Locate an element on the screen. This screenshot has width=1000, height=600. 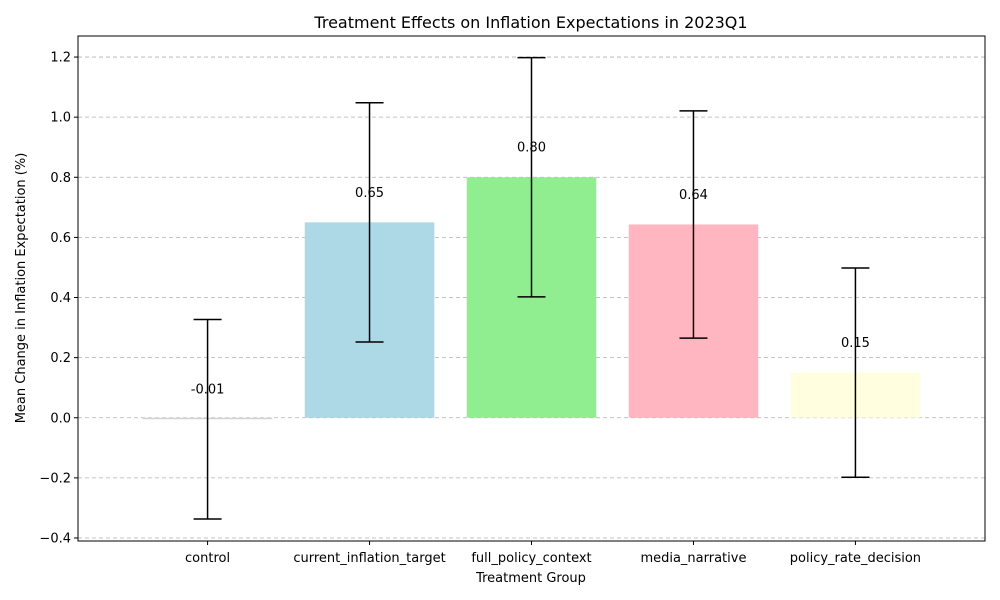
y-tick-label: 0.8 is located at coordinates (60, 178).